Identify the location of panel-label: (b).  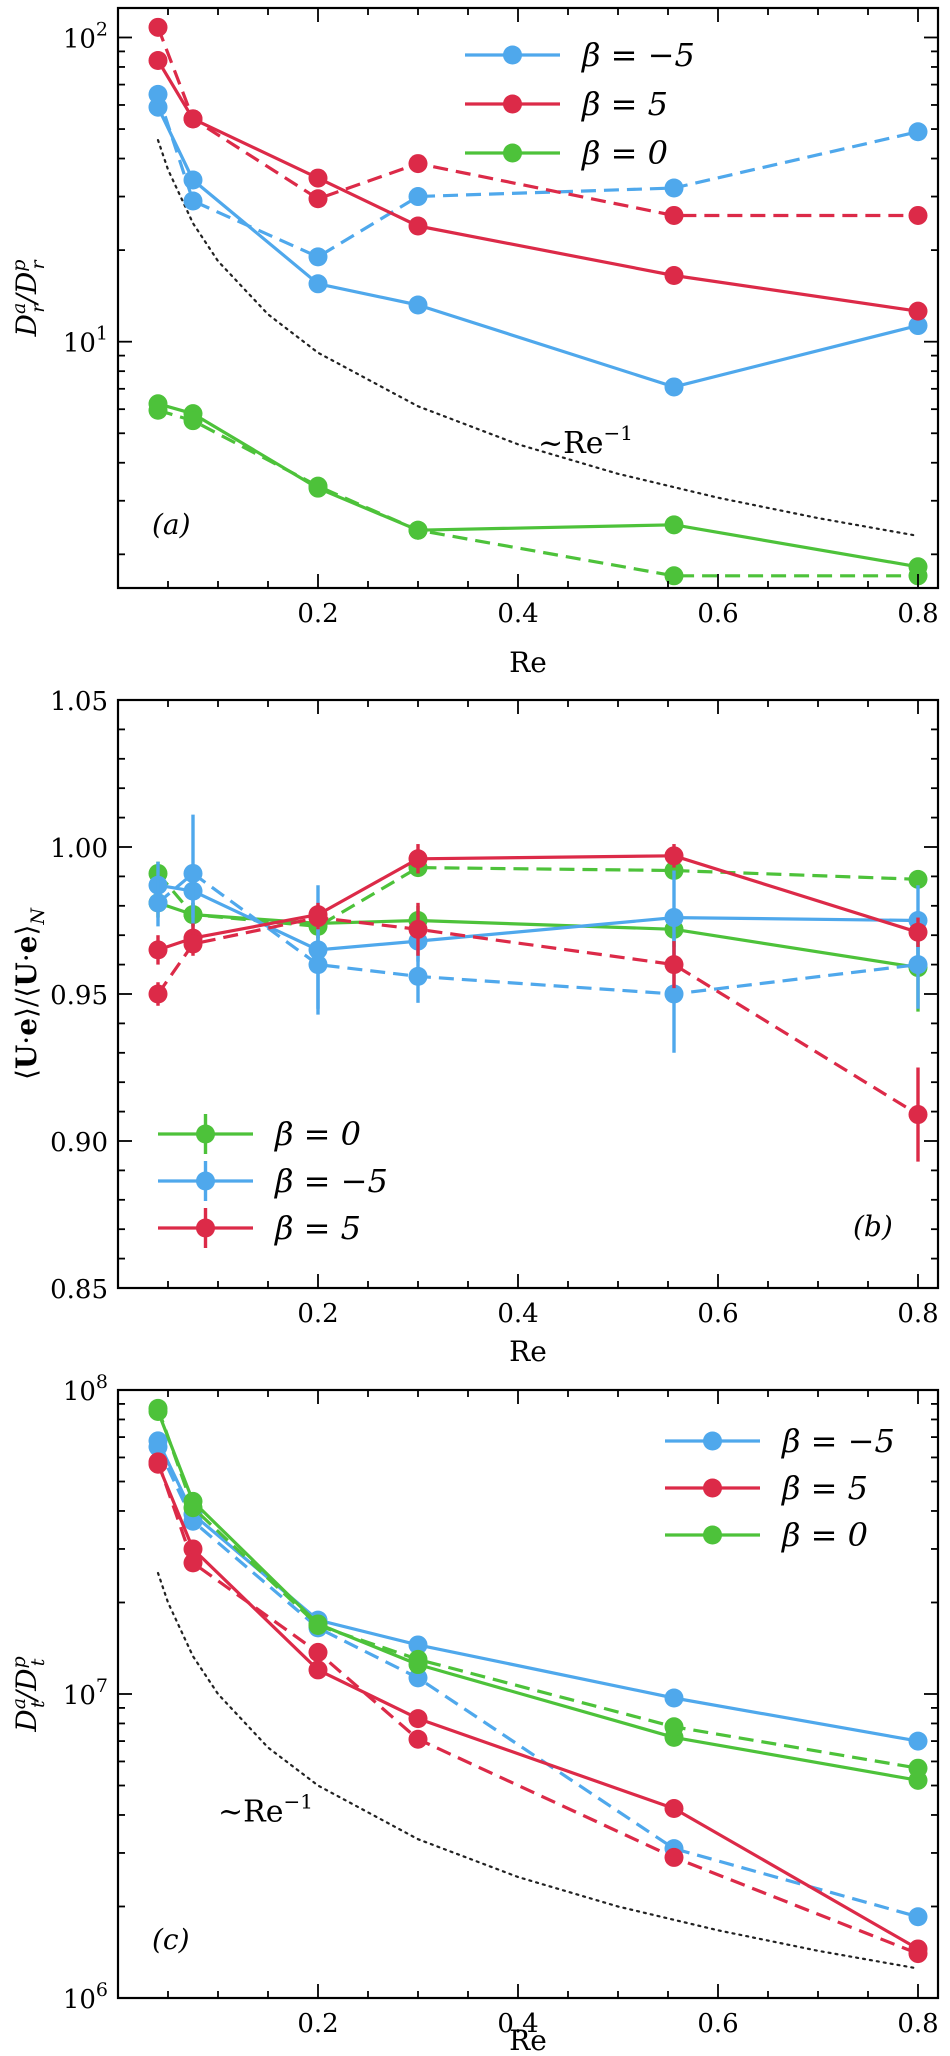
(873, 1226).